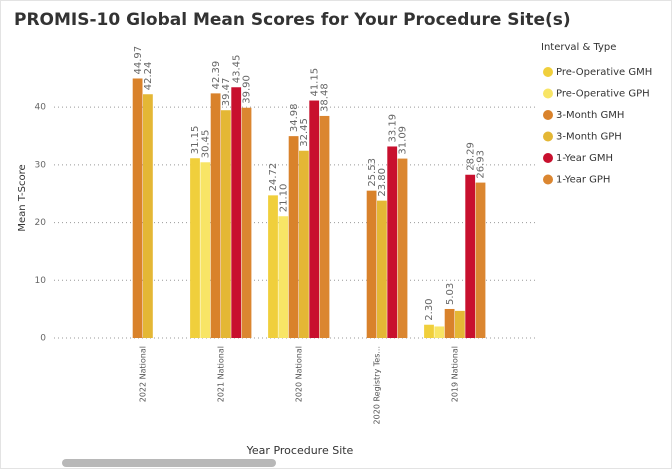 Image resolution: width=672 pixels, height=469 pixels. Describe the element at coordinates (226, 92) in the screenshot. I see `data-label: 39.47` at that location.